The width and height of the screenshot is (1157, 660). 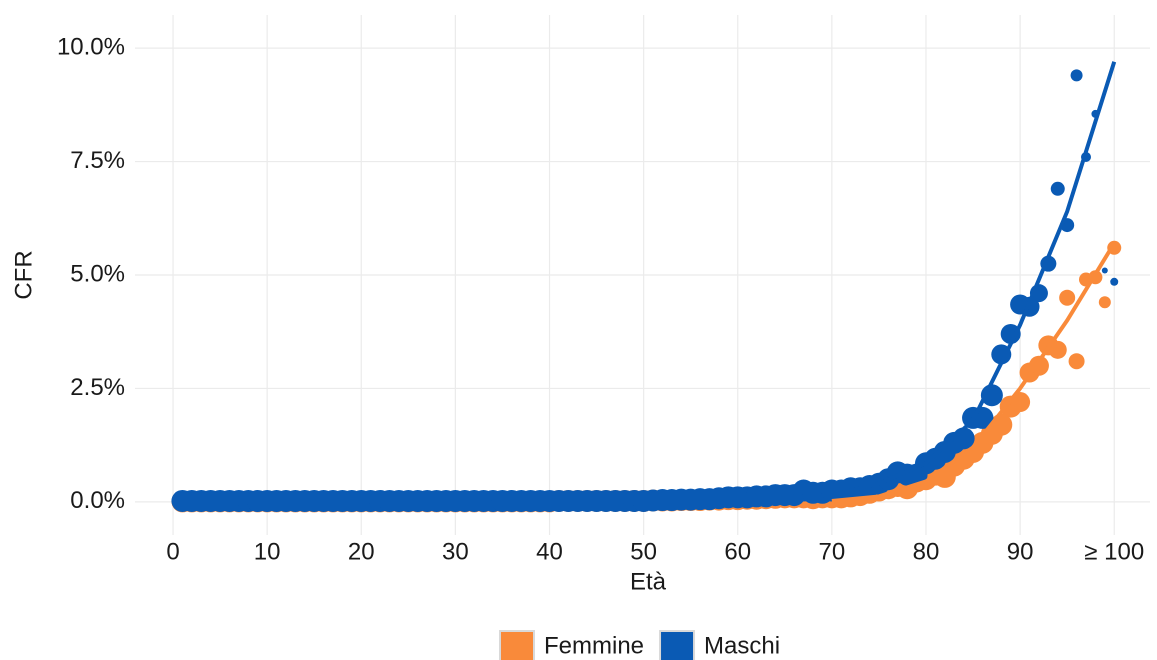 I want to click on x-tick-label: 40, so click(x=549, y=551).